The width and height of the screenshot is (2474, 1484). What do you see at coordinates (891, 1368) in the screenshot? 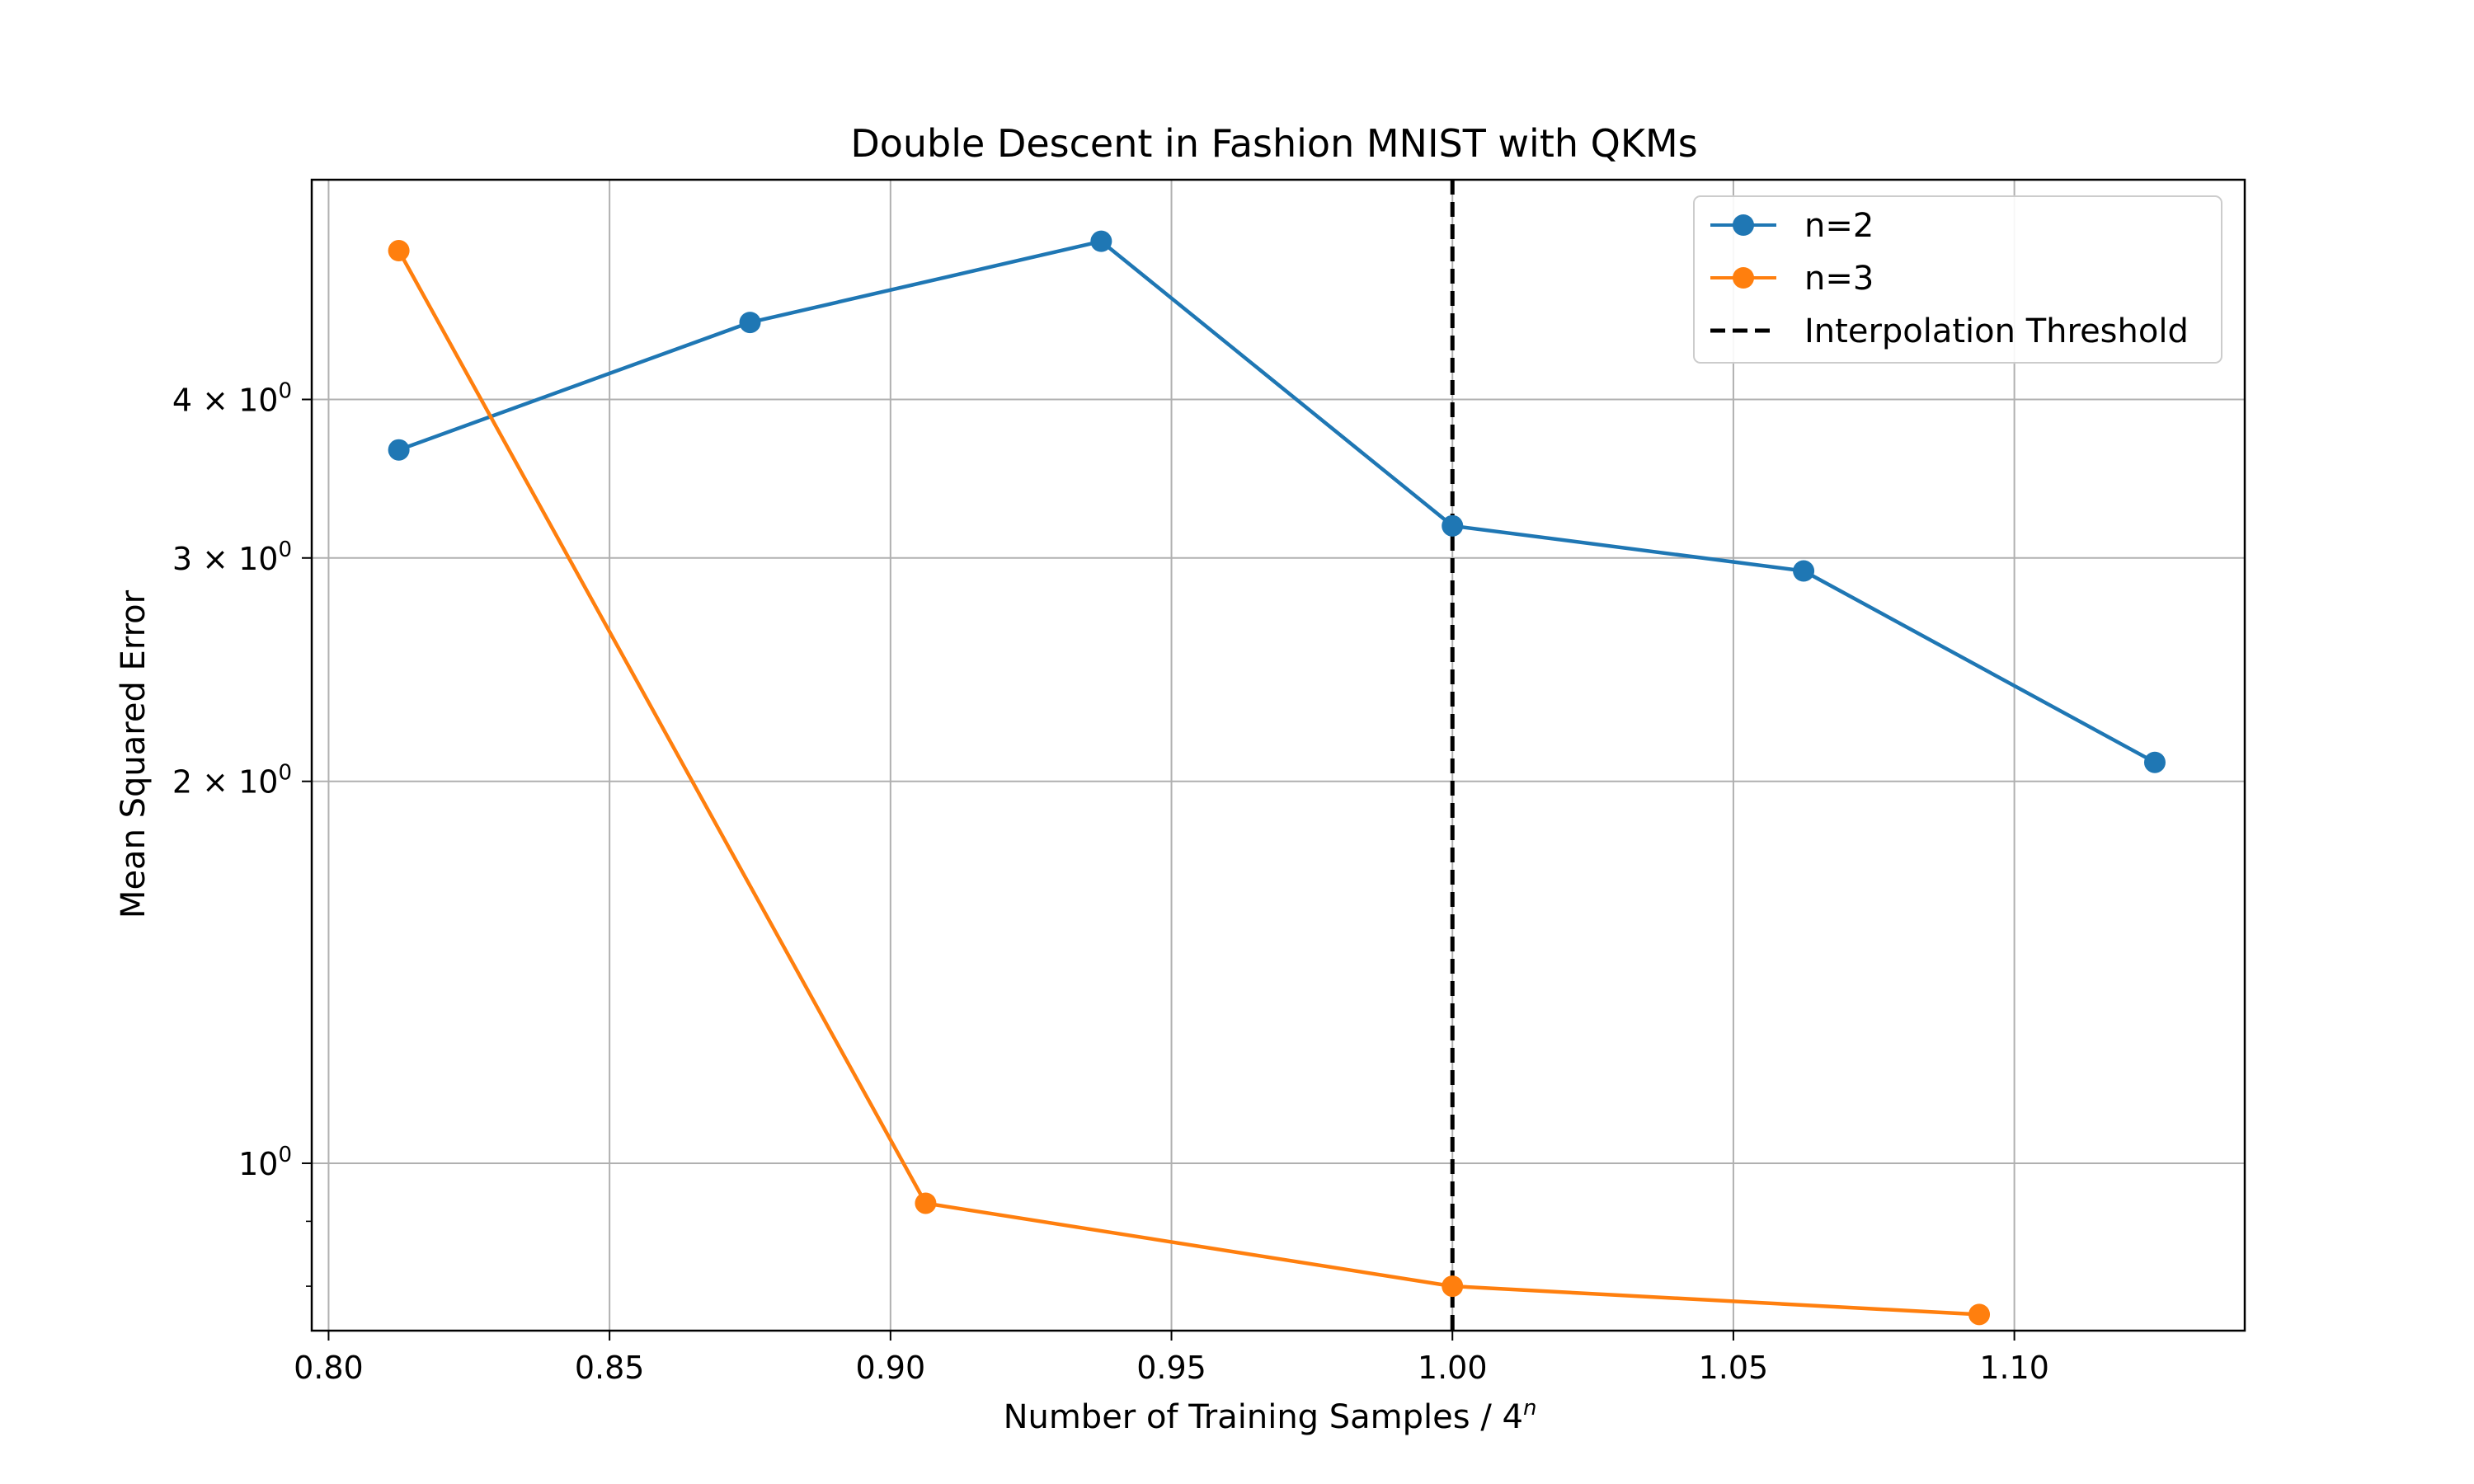
I see `x-tick-label: 0.90` at bounding box center [891, 1368].